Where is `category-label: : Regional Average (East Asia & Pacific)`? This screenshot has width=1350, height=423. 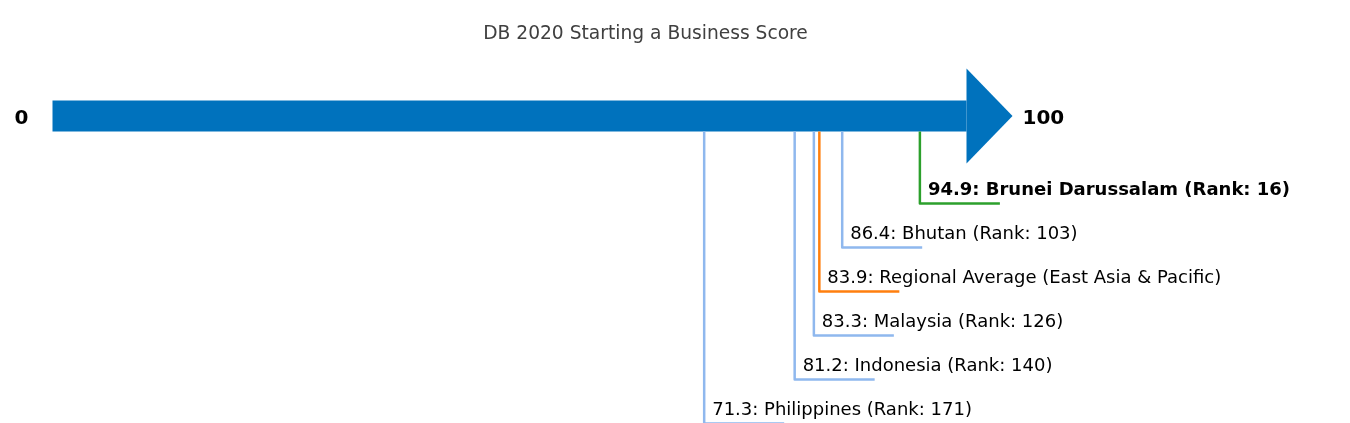
category-label: : Regional Average (East Asia & Pacific) is located at coordinates (1044, 276).